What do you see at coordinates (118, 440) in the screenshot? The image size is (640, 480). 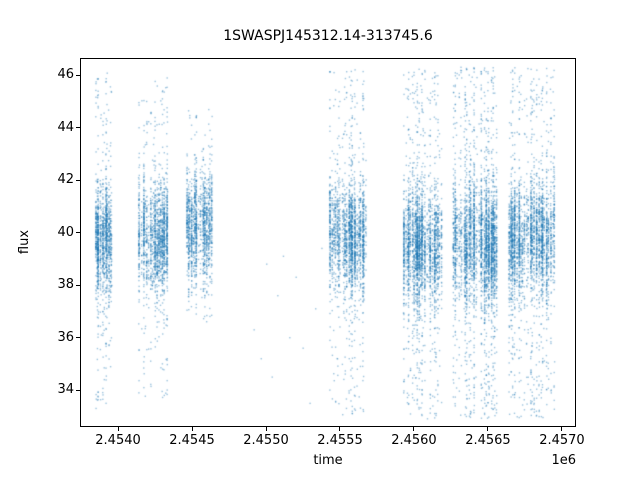 I see `x-tick-label: 2.4540` at bounding box center [118, 440].